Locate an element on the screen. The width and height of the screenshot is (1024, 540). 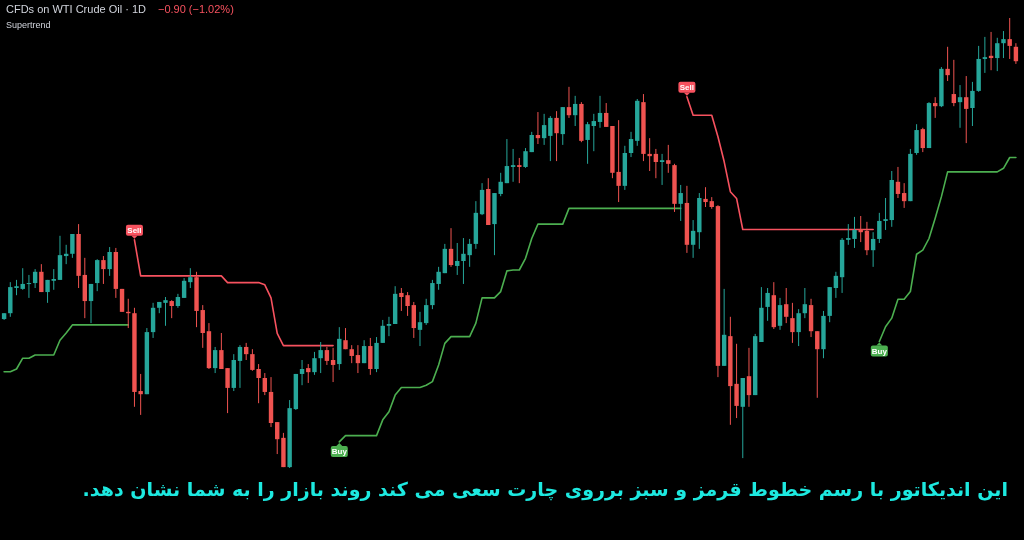
text: −0.90 (−1.02%) is located at coordinates (195, 9).